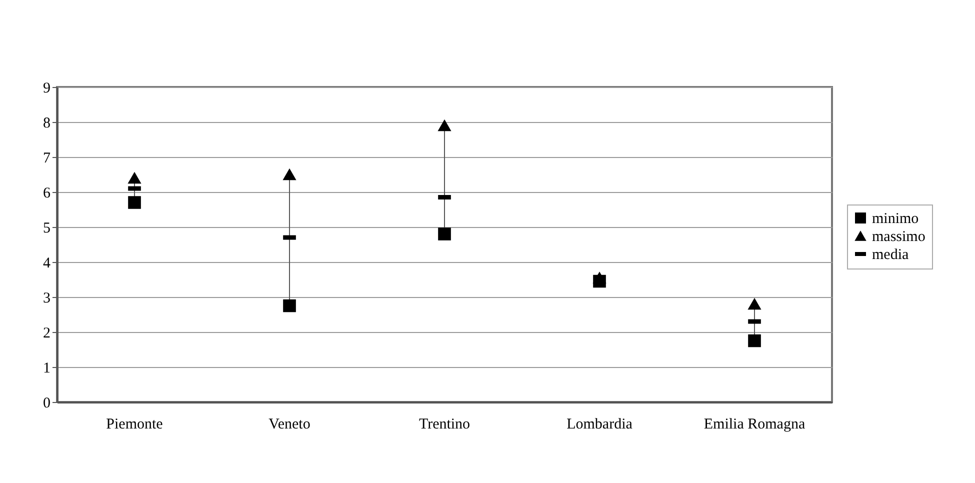 This screenshot has height=483, width=975. What do you see at coordinates (46, 124) in the screenshot?
I see `y-tick-label: 8` at bounding box center [46, 124].